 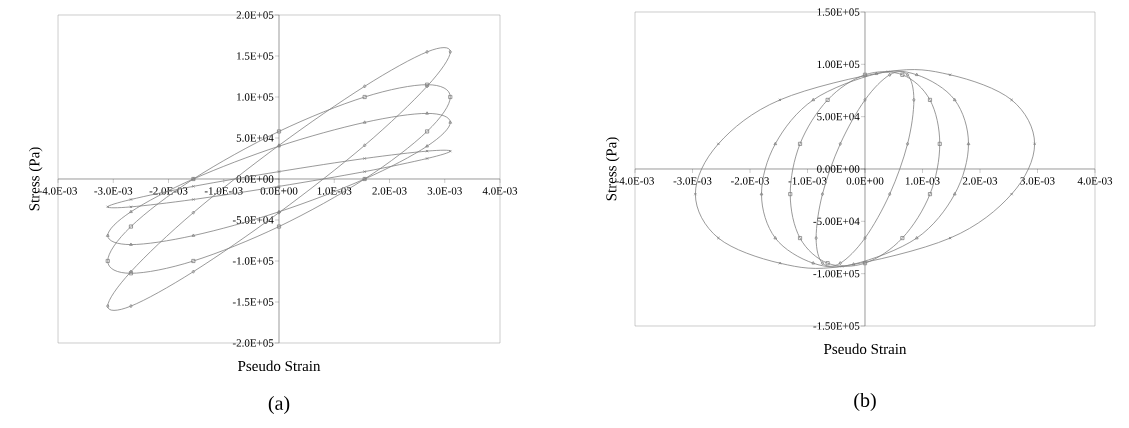 What do you see at coordinates (838, 12) in the screenshot?
I see `y-tick-label: 1.50E+05` at bounding box center [838, 12].